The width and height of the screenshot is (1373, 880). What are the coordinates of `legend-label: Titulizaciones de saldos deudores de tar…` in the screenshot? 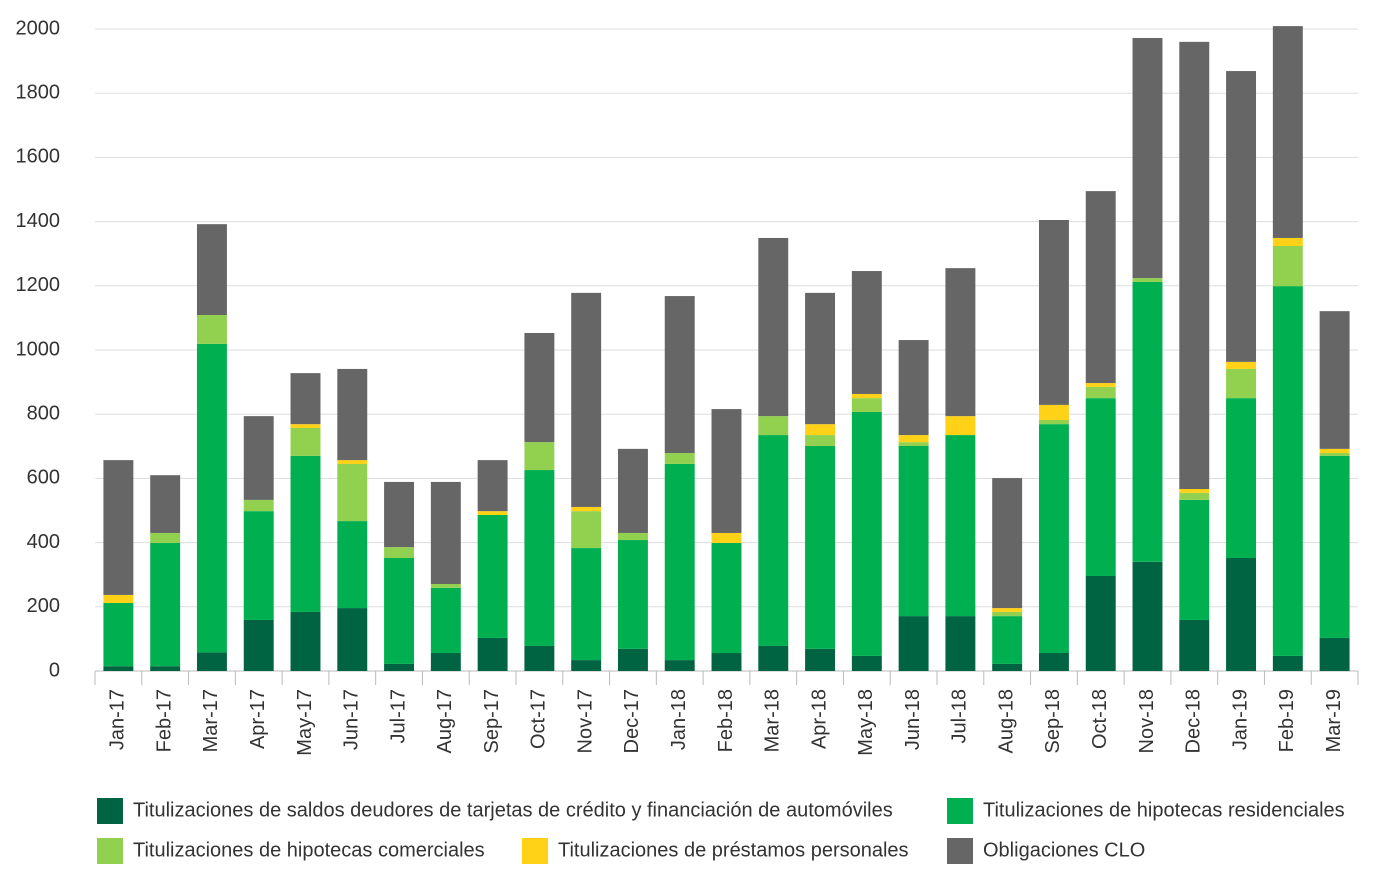 It's located at (513, 810).